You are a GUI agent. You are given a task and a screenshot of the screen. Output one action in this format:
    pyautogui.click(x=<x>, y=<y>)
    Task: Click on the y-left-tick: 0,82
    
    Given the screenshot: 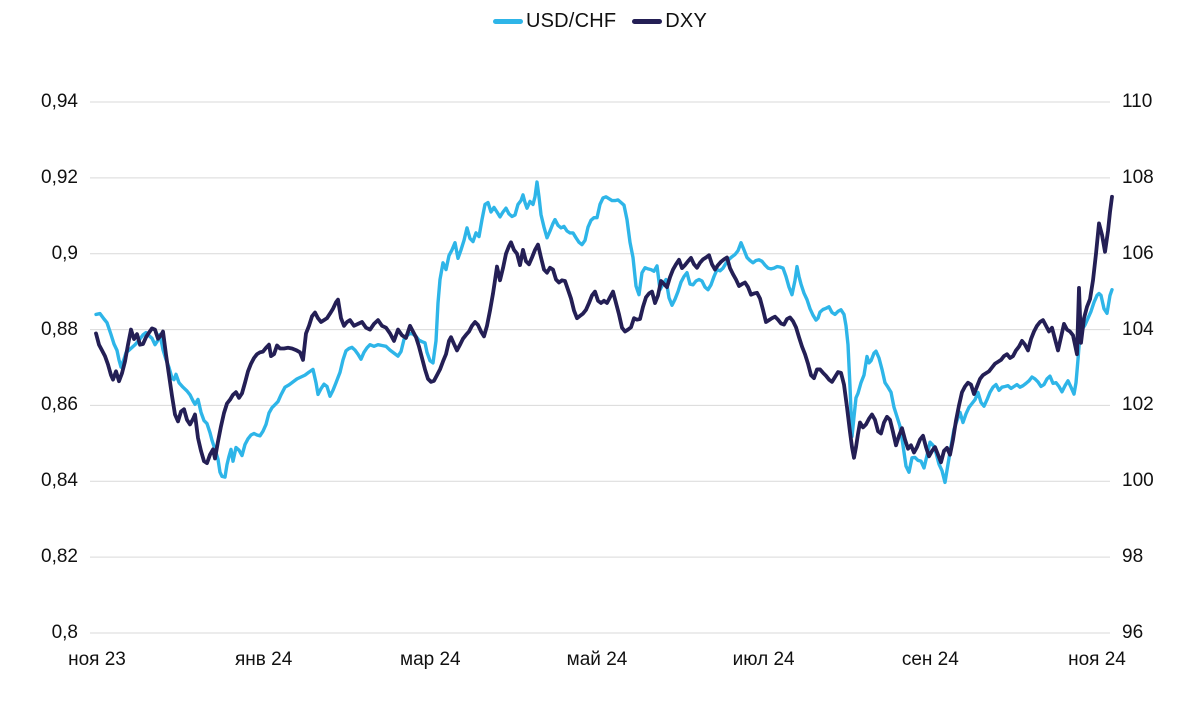 What is the action you would take?
    pyautogui.click(x=59, y=557)
    